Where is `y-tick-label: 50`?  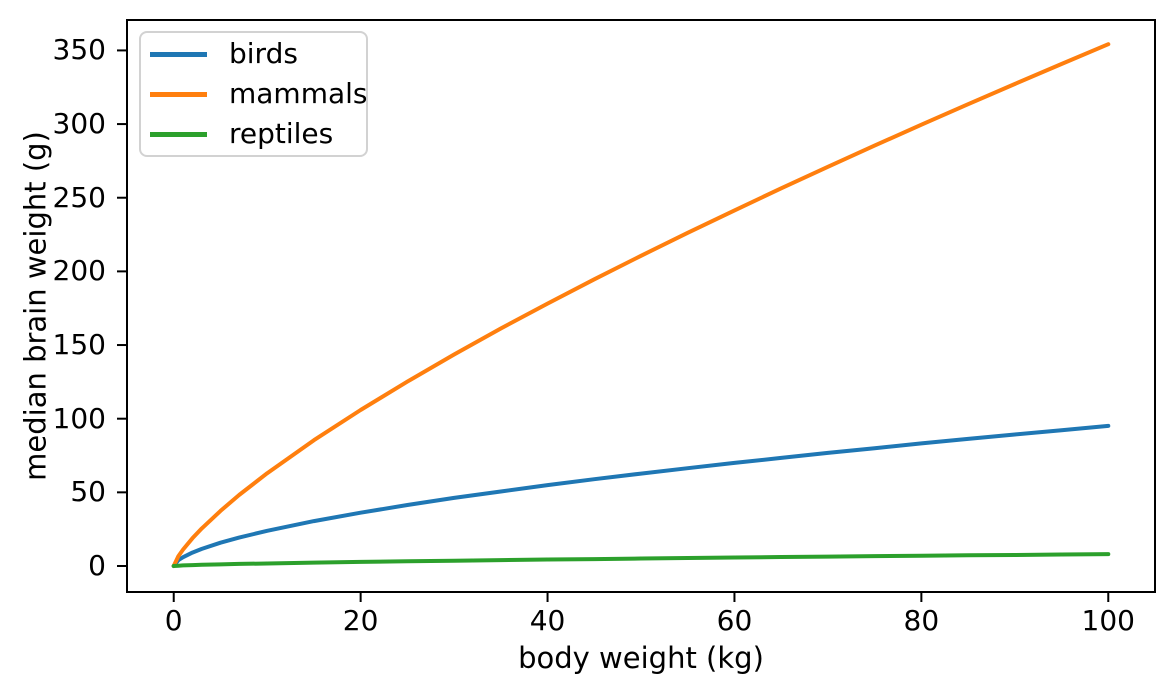
y-tick-label: 50 is located at coordinates (88, 492).